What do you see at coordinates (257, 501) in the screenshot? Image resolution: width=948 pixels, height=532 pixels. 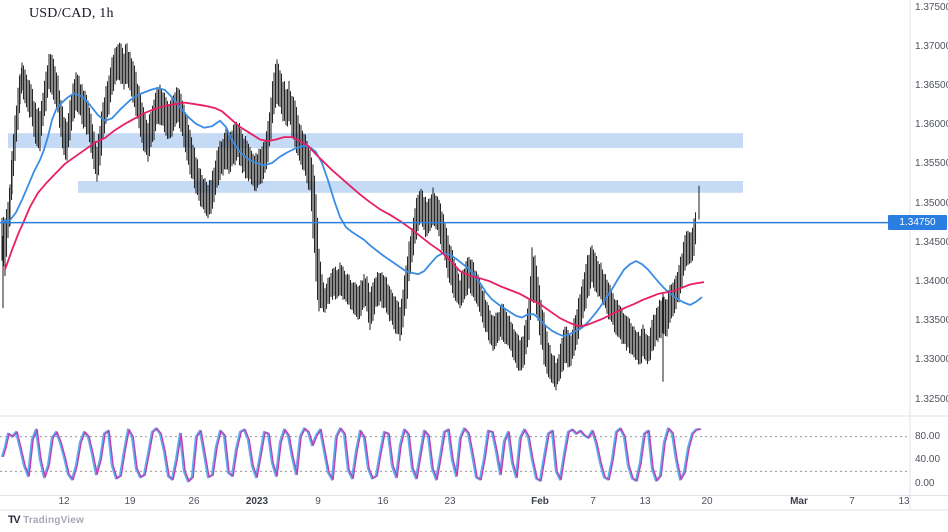 I see `time-axis-label: 2023` at bounding box center [257, 501].